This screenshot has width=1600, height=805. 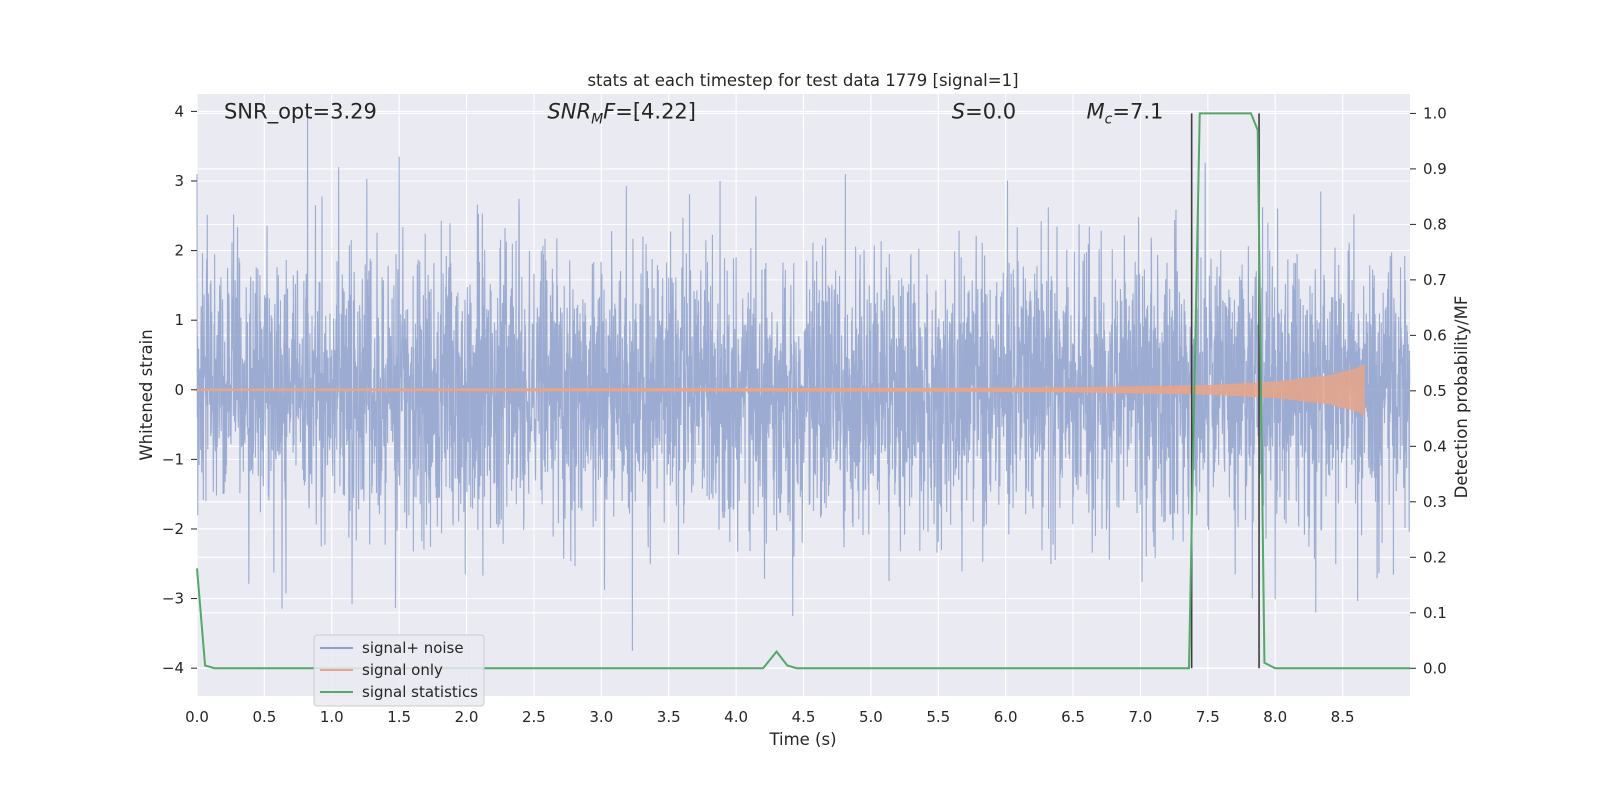 What do you see at coordinates (534, 717) in the screenshot?
I see `x-tick-label: 2.5` at bounding box center [534, 717].